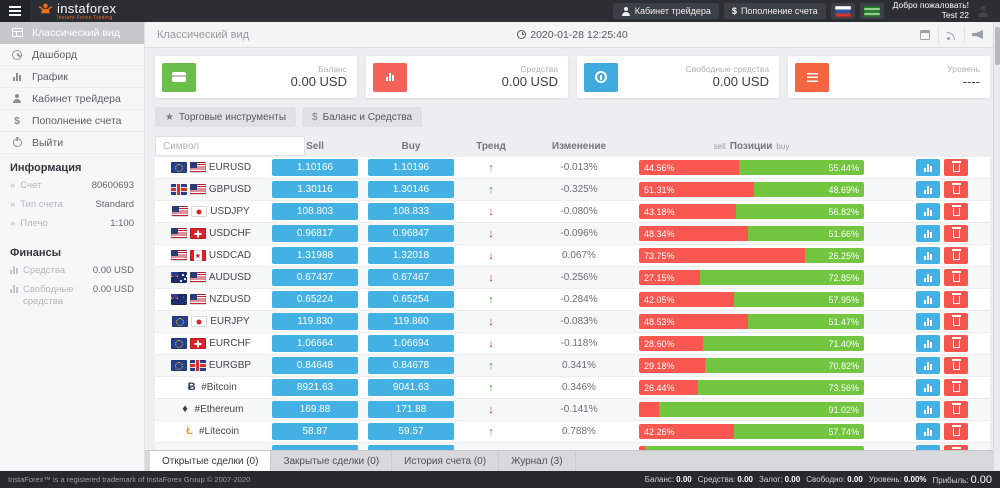 This screenshot has height=488, width=1000. Describe the element at coordinates (997, 46) in the screenshot. I see `scrollbar-thumb` at that location.